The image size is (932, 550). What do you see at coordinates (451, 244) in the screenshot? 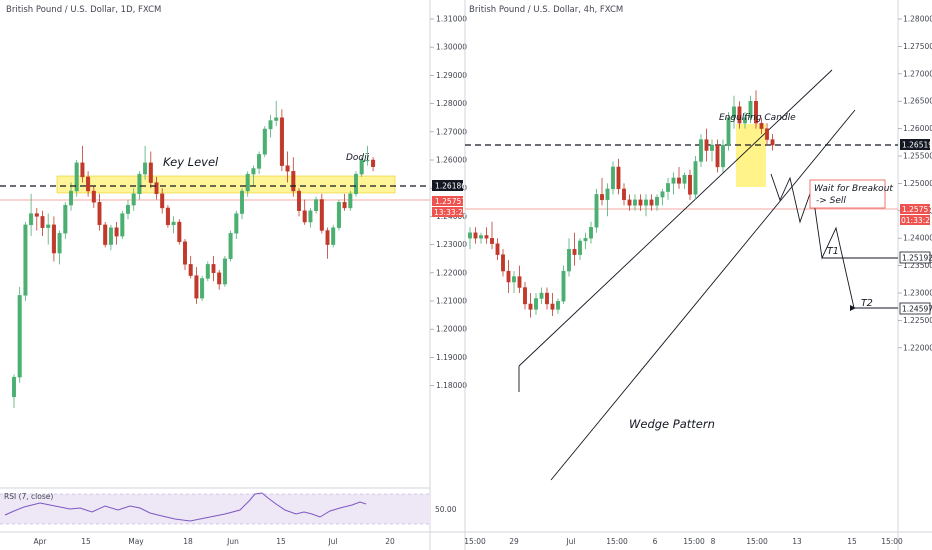
I see `left-price-tick: 1.23000` at bounding box center [451, 244].